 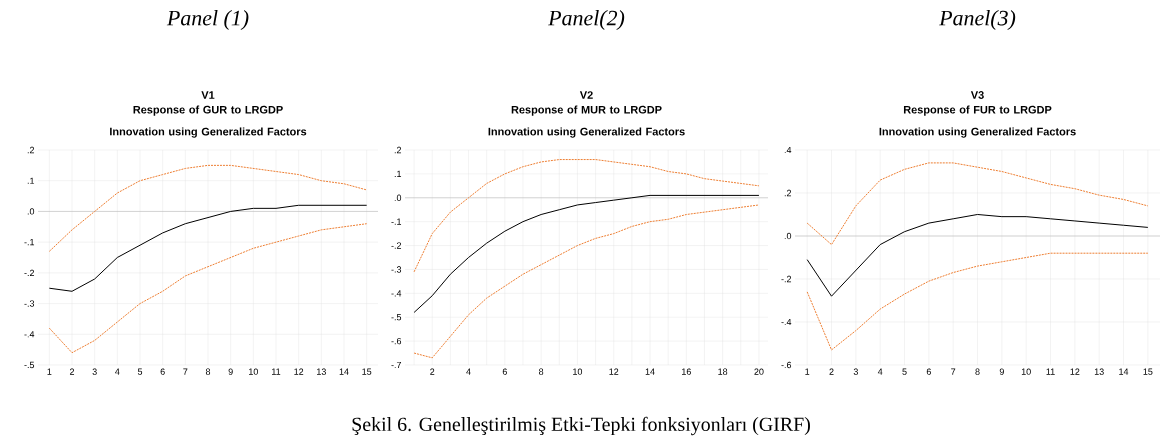 What do you see at coordinates (759, 371) in the screenshot?
I see `x-tick-label: 20` at bounding box center [759, 371].